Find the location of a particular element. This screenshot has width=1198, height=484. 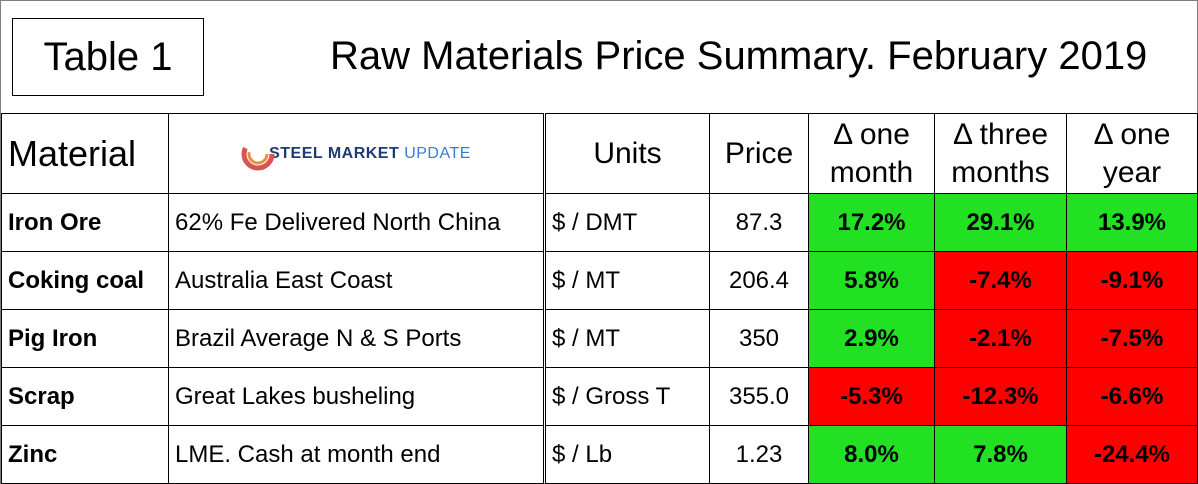

change-one-year-cell: 13.9% is located at coordinates (1132, 222).